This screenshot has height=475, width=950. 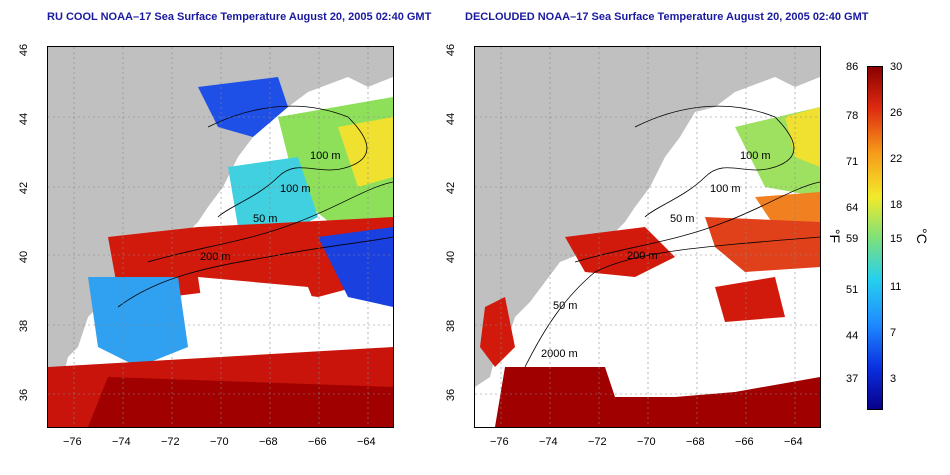 I want to click on celsius-tick-label: 18, so click(x=896, y=205).